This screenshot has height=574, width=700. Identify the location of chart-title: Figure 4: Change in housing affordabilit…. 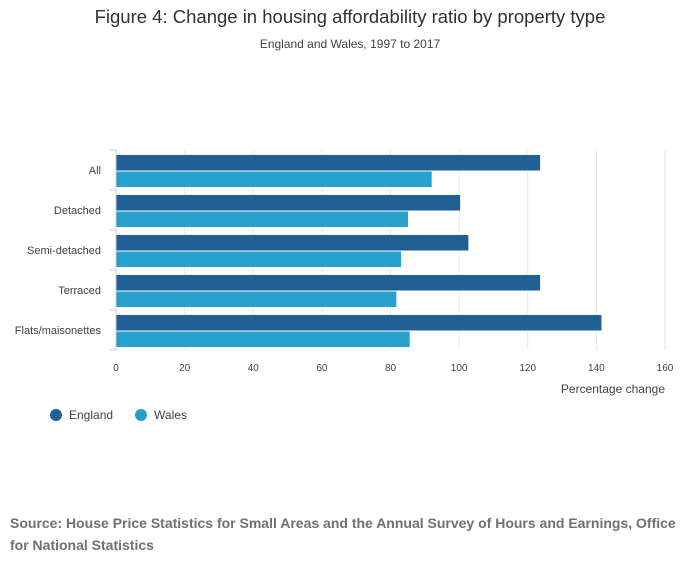
(350, 16).